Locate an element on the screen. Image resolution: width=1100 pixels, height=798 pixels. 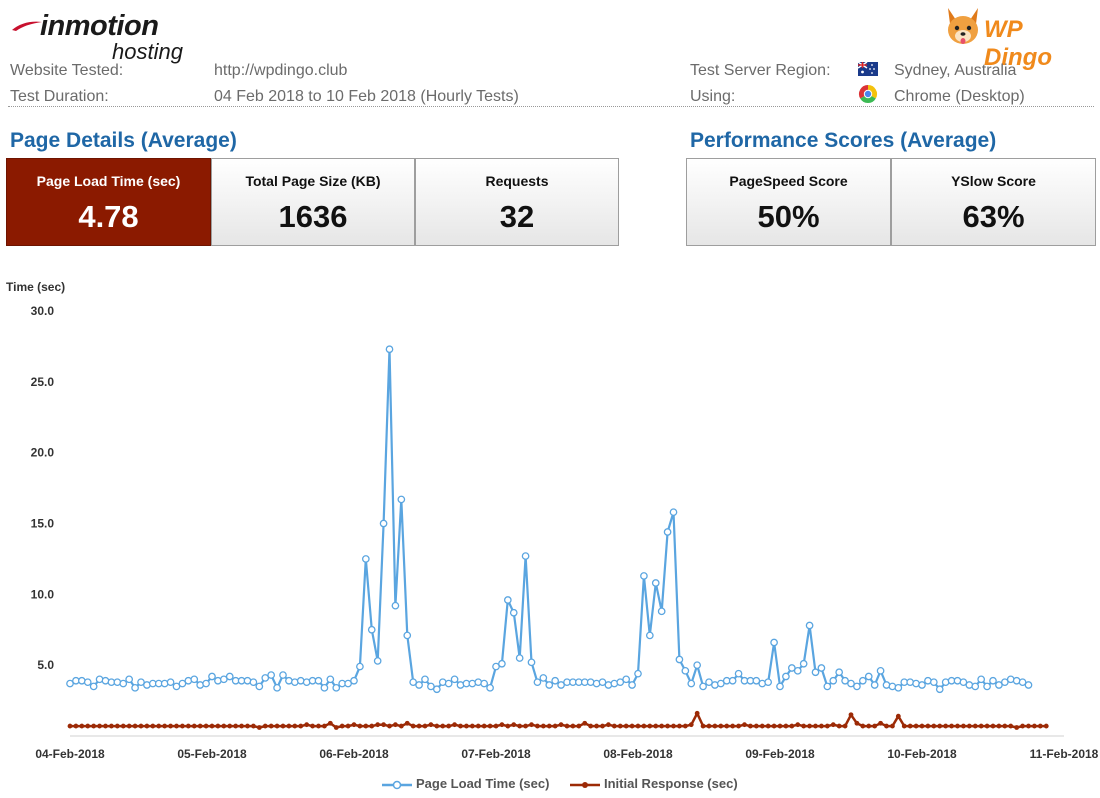
test-duration-label: Test Duration: is located at coordinates (59, 96).